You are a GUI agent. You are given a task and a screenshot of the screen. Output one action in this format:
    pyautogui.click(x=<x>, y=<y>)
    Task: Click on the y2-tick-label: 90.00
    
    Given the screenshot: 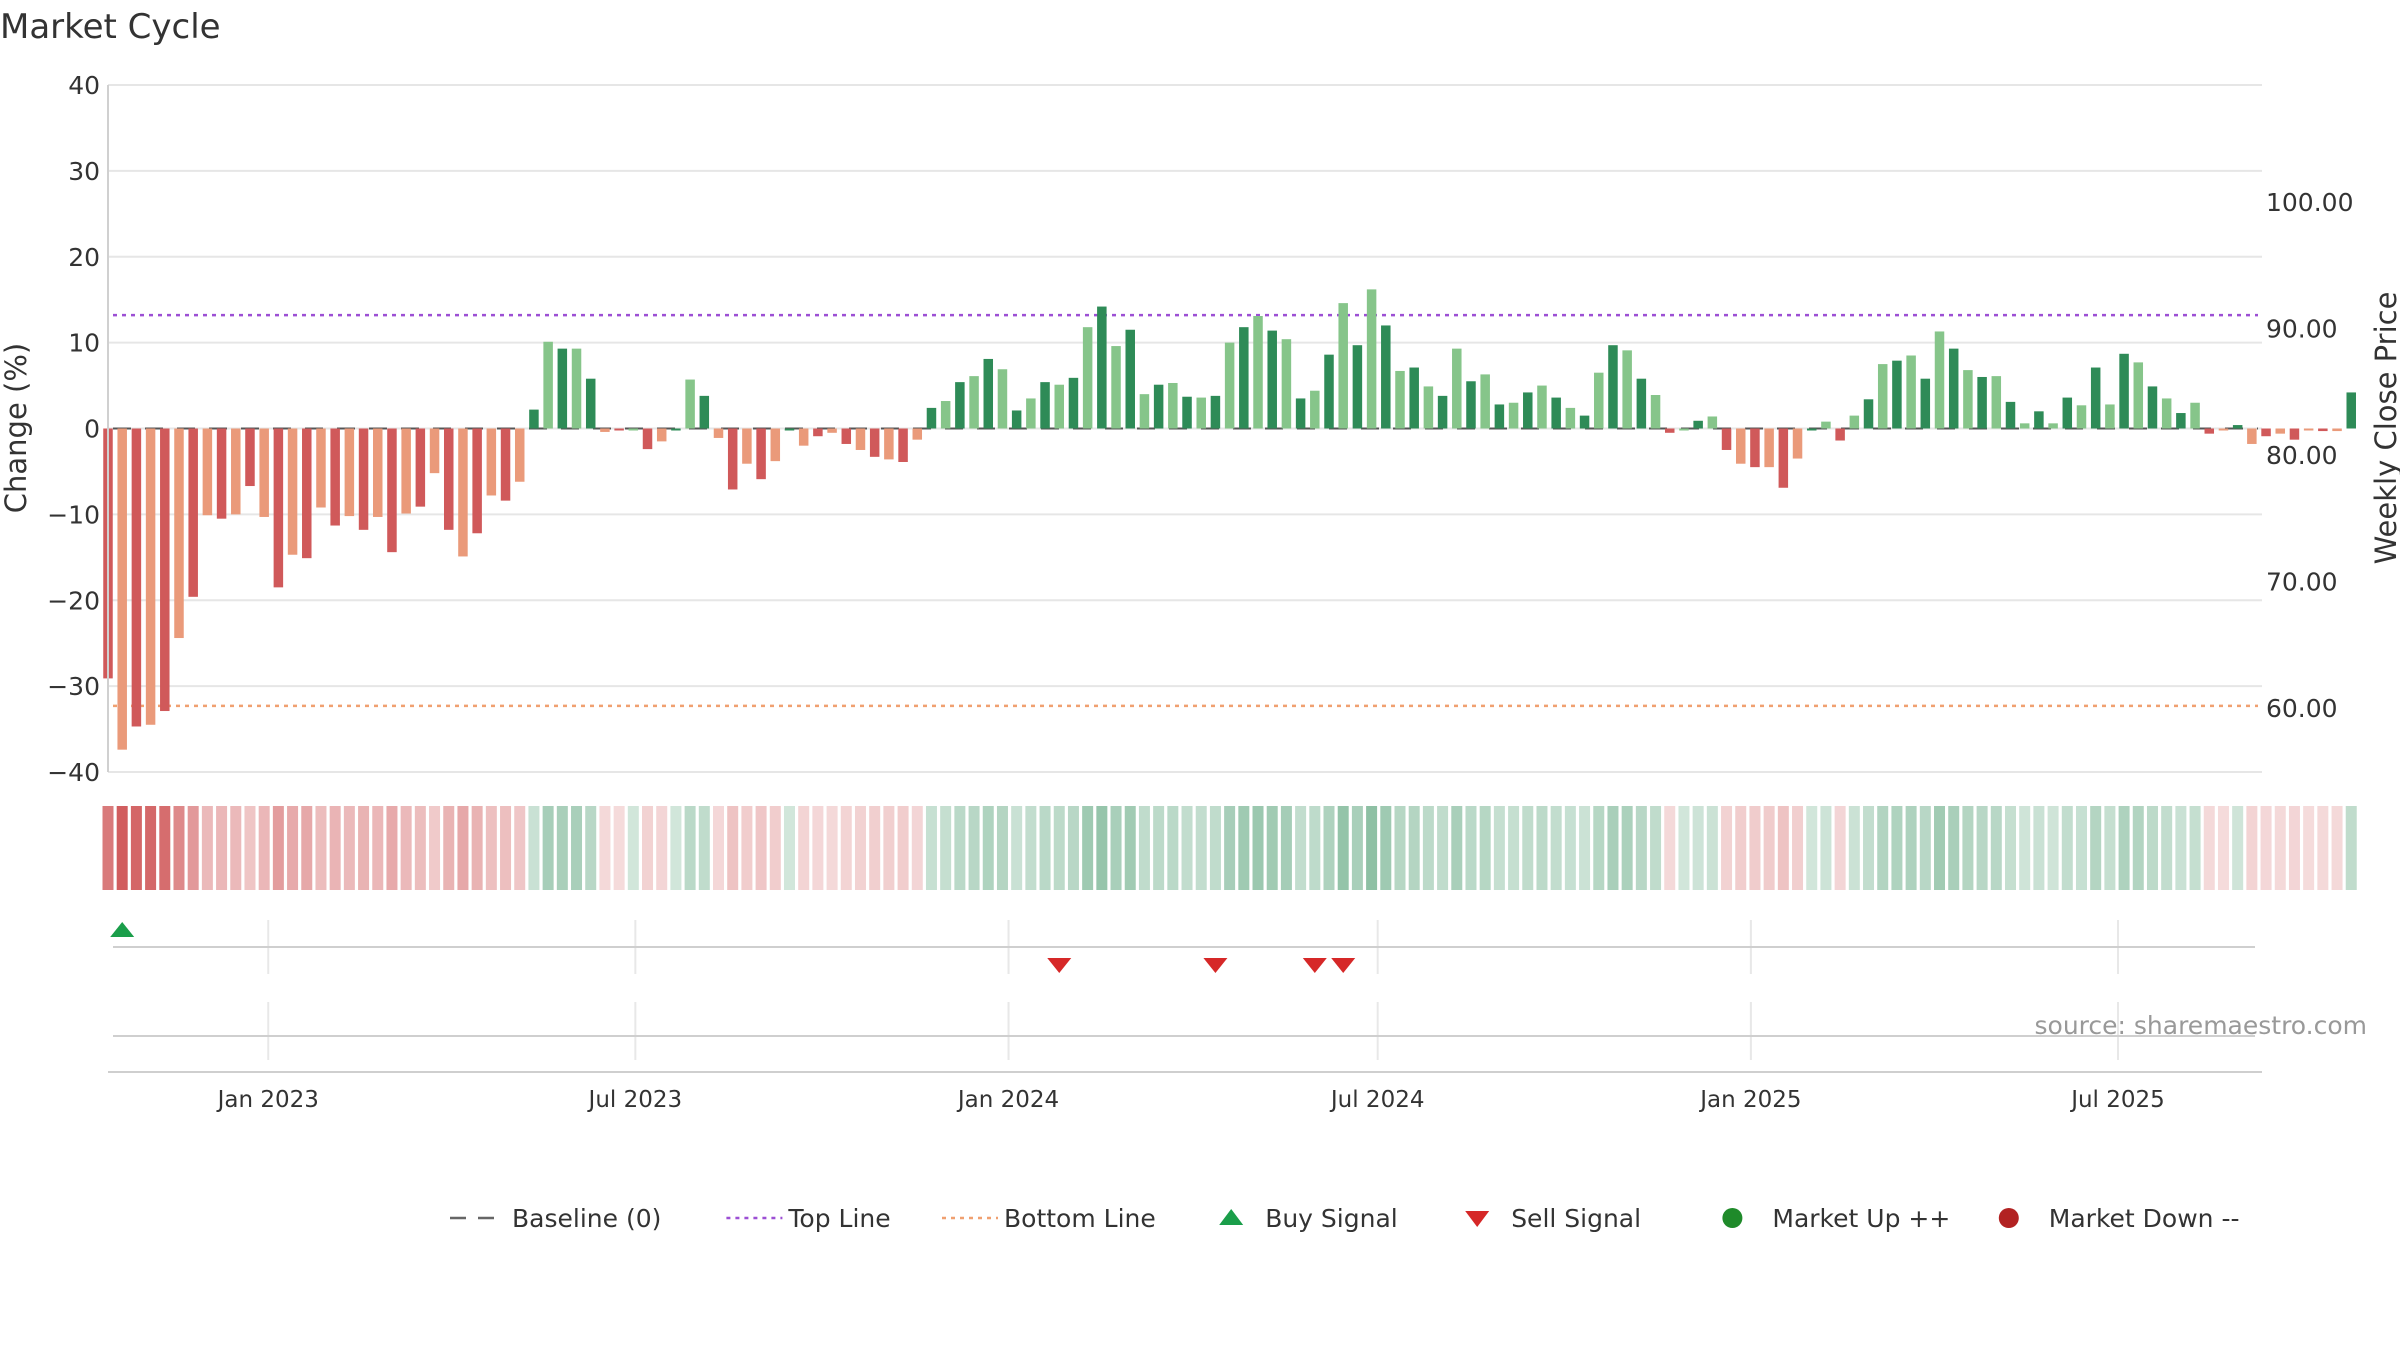 What is the action you would take?
    pyautogui.click(x=2302, y=329)
    